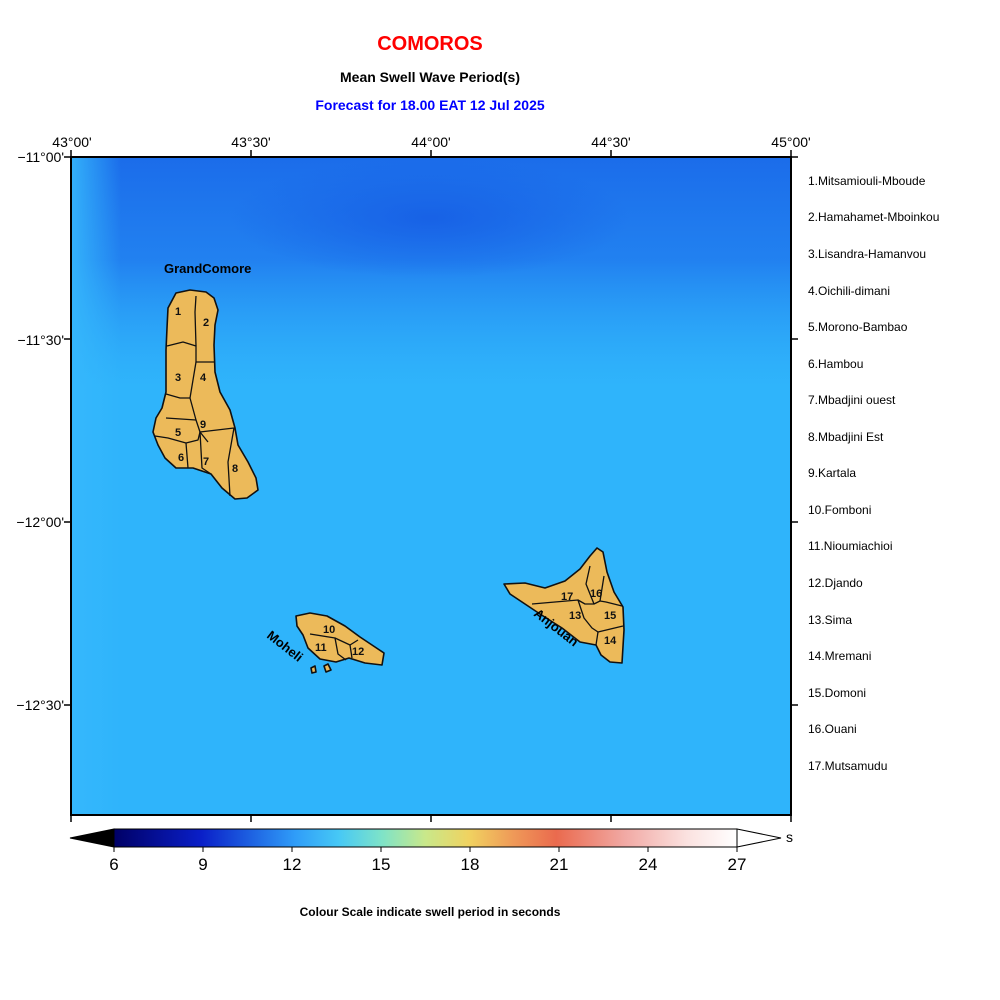  I want to click on map-subtitle: Mean Swell Wave Period(s), so click(430, 77).